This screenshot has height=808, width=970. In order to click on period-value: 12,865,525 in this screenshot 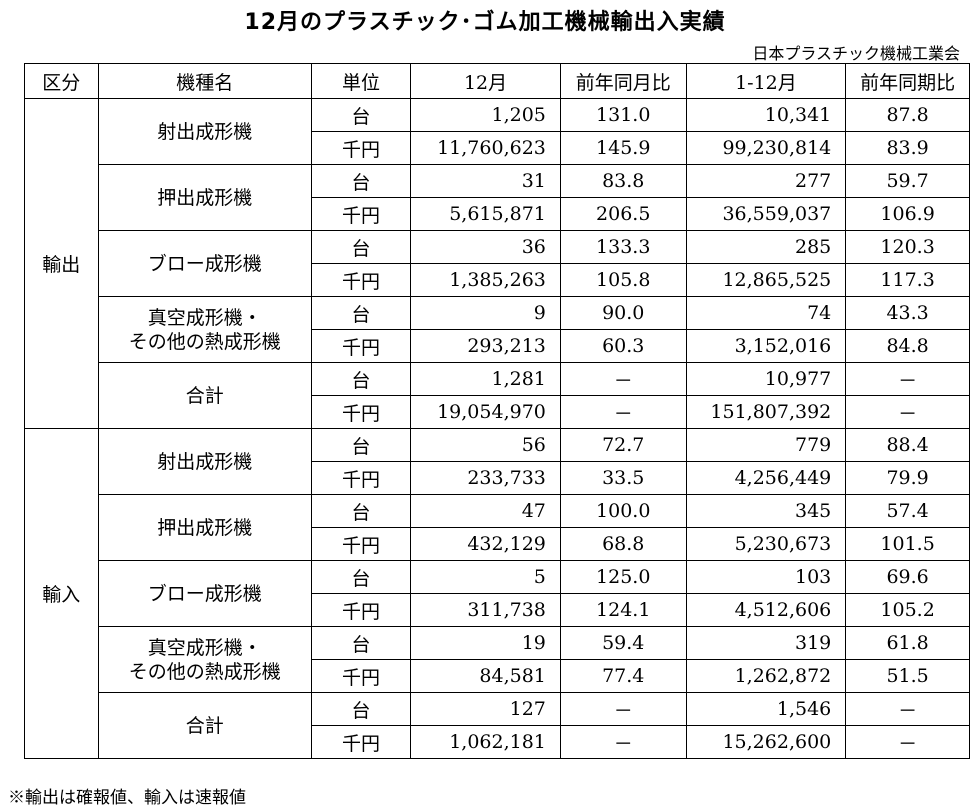, I will do `click(766, 280)`.